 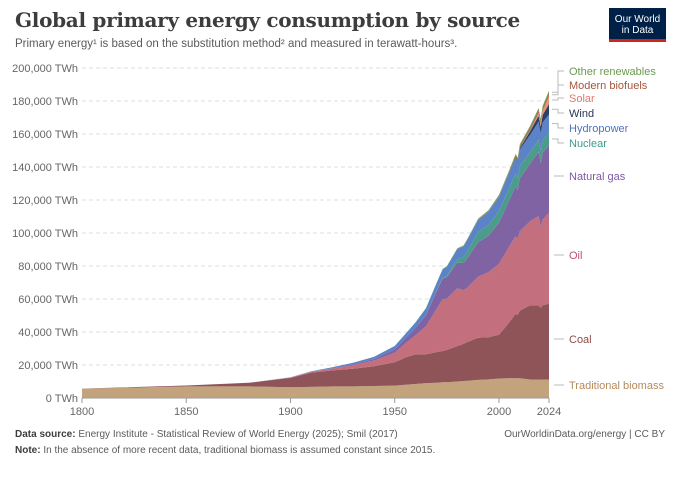 I want to click on x-tick-label: 1850, so click(x=186, y=412).